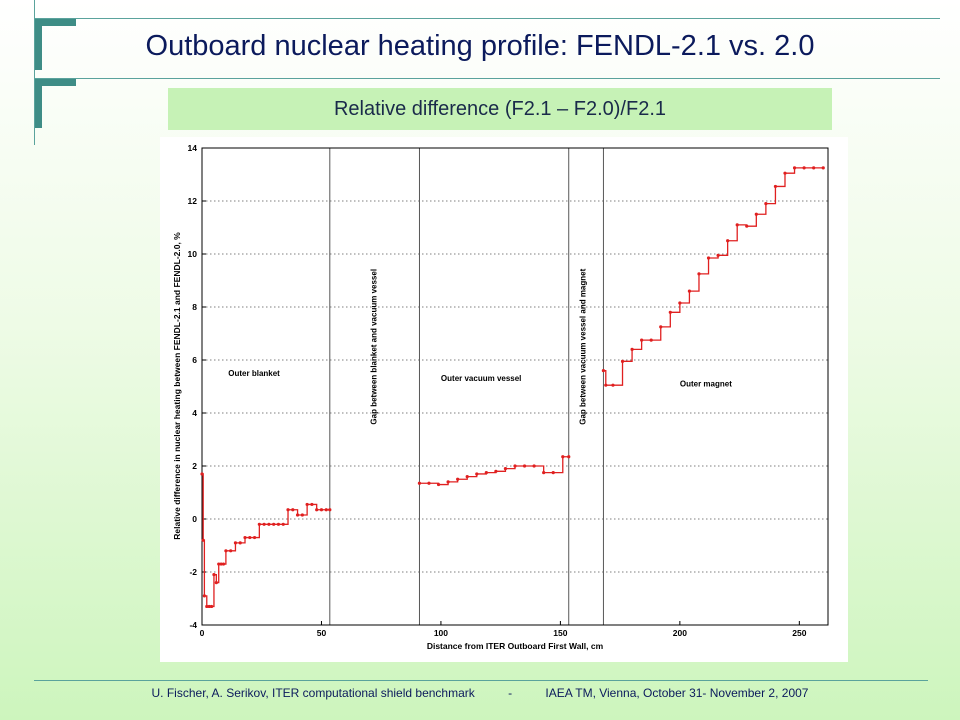 The width and height of the screenshot is (960, 720). What do you see at coordinates (373, 347) in the screenshot?
I see `region-label: Gap between blanket and vacuum vessel` at bounding box center [373, 347].